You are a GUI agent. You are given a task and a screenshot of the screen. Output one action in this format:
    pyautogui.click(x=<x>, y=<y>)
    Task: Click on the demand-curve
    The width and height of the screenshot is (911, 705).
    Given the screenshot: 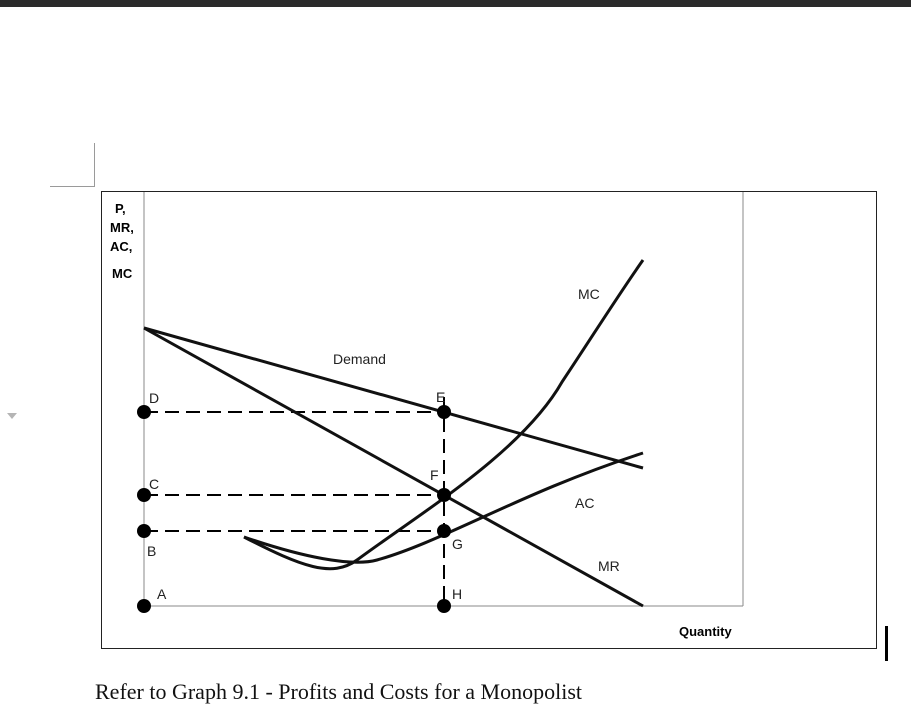 What is the action you would take?
    pyautogui.click(x=393, y=398)
    